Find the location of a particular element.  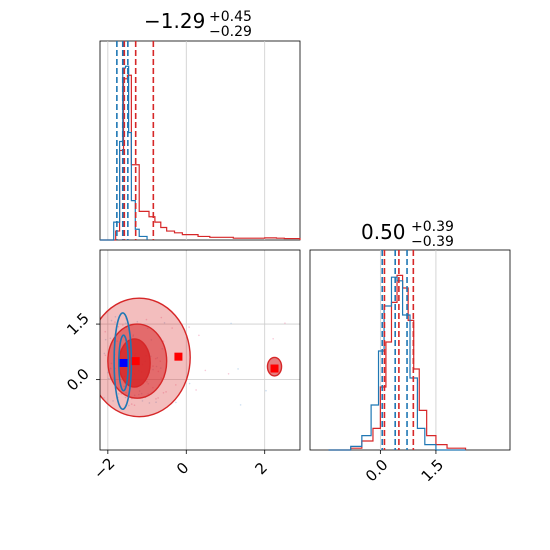

hist-y-title-plus: +0.39 is located at coordinates (432, 227).